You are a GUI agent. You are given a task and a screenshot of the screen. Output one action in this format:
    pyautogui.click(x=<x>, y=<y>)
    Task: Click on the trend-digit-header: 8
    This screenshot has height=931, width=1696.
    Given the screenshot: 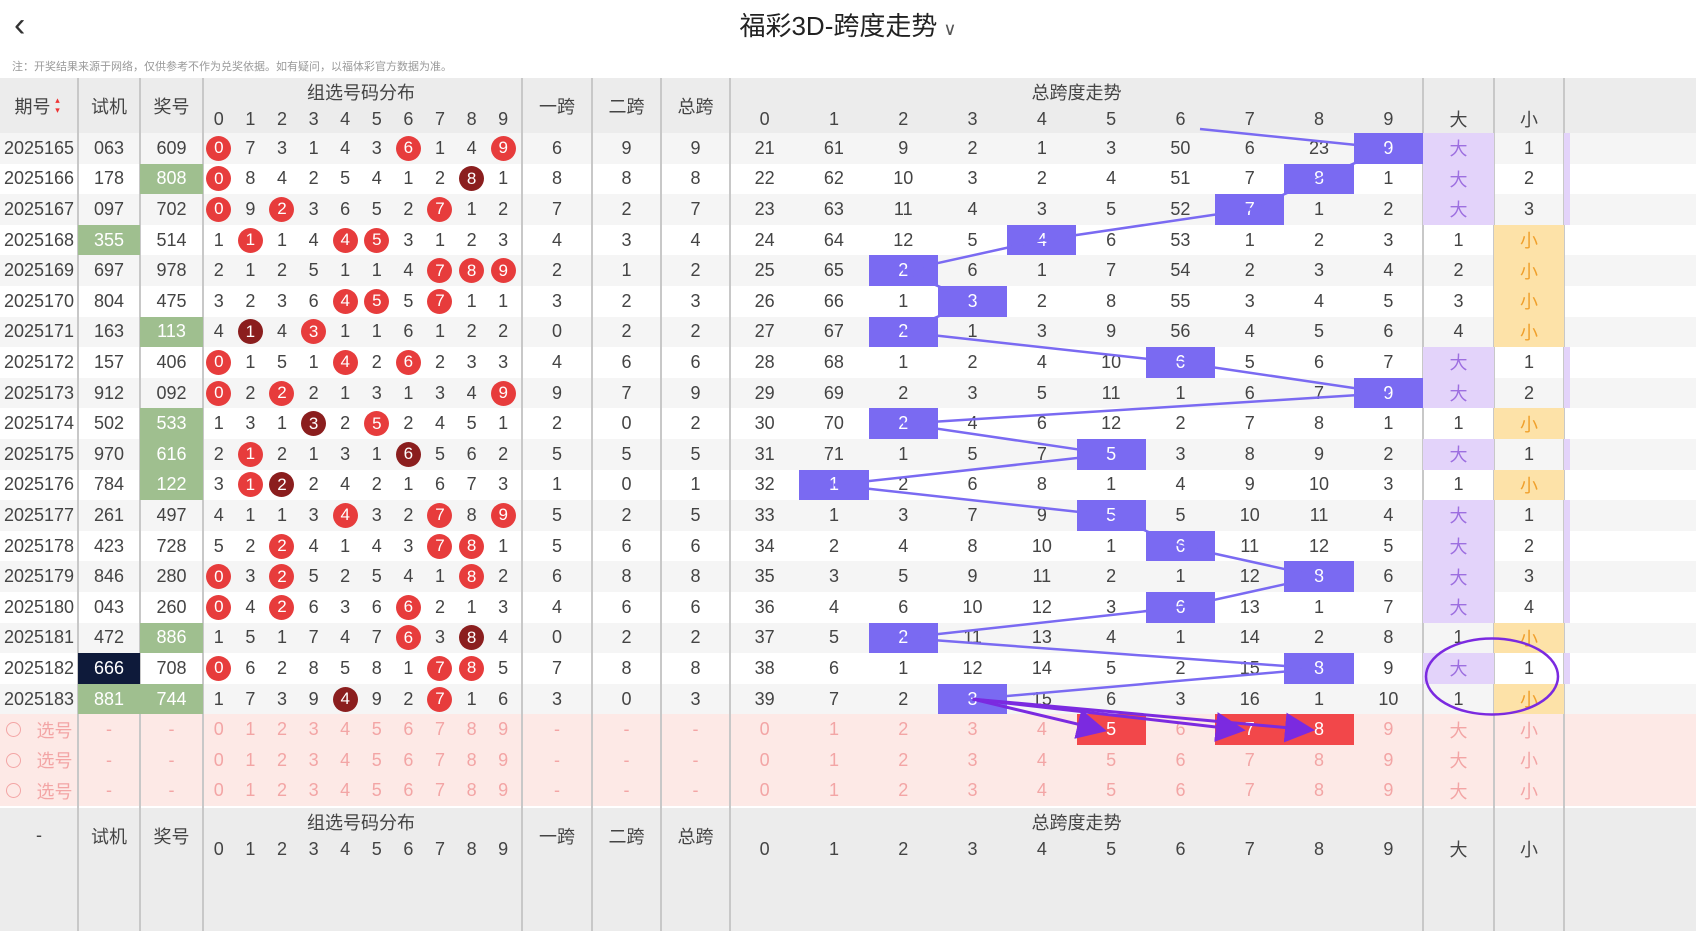 What is the action you would take?
    pyautogui.click(x=1319, y=848)
    